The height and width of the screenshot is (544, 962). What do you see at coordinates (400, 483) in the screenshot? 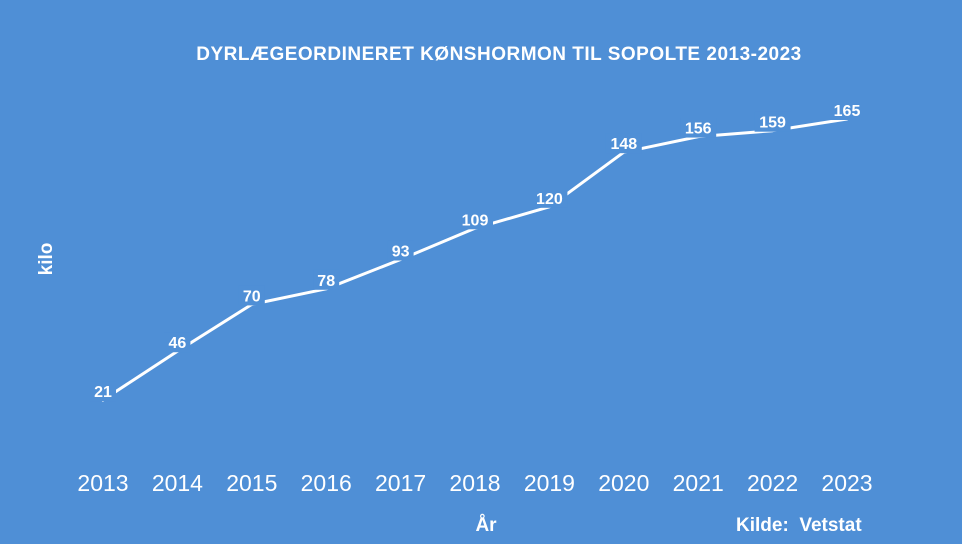
I see `x-tick-label: 2017` at bounding box center [400, 483].